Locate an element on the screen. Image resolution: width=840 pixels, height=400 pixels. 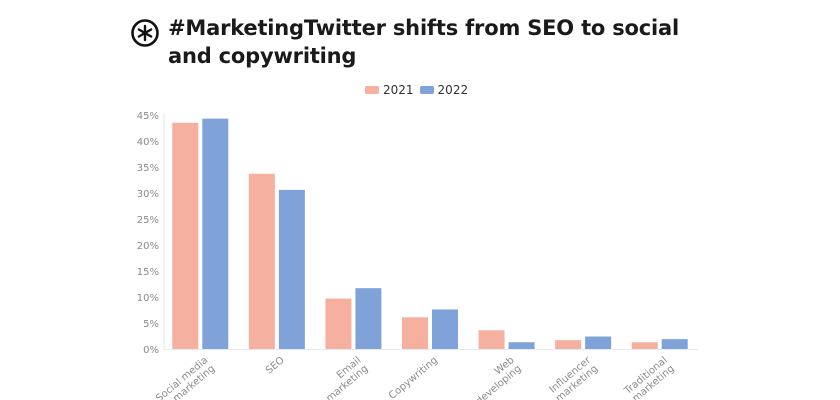
y-tick-label: 0% is located at coordinates (151, 350).